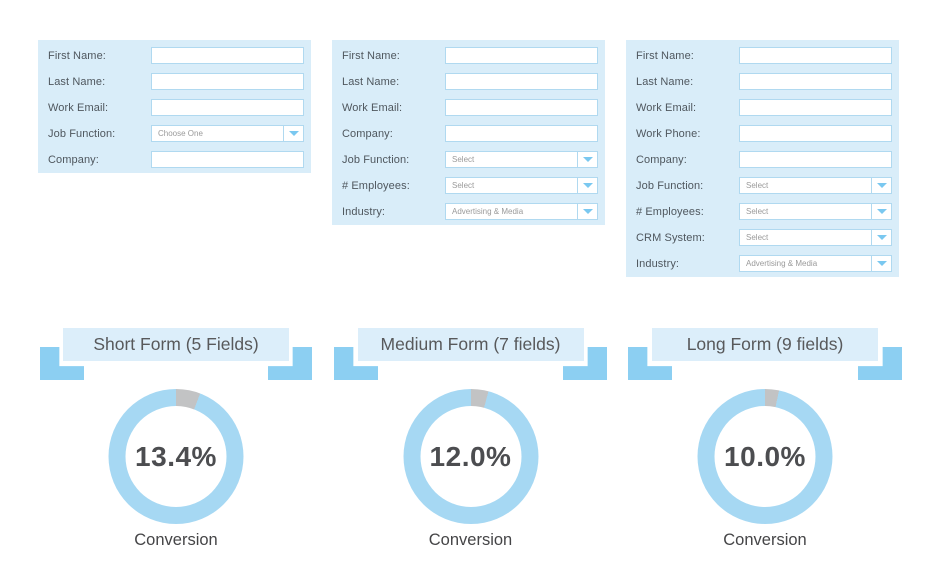 The image size is (941, 574). I want to click on form-row: Job Function: Choose One, so click(176, 133).